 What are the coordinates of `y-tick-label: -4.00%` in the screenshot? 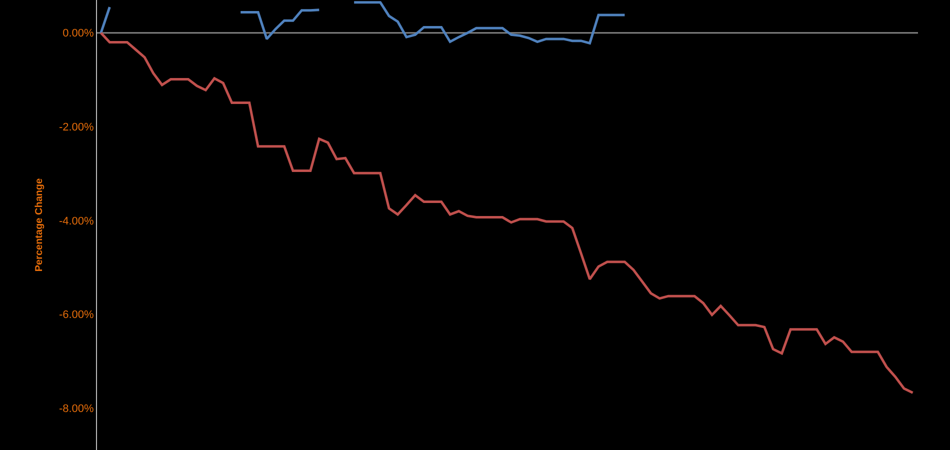 It's located at (76, 221).